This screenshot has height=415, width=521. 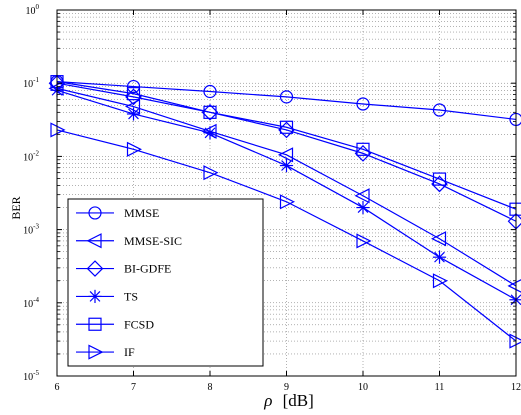 What do you see at coordinates (31, 303) in the screenshot?
I see `y-tick-label: 10⁻⁴` at bounding box center [31, 303].